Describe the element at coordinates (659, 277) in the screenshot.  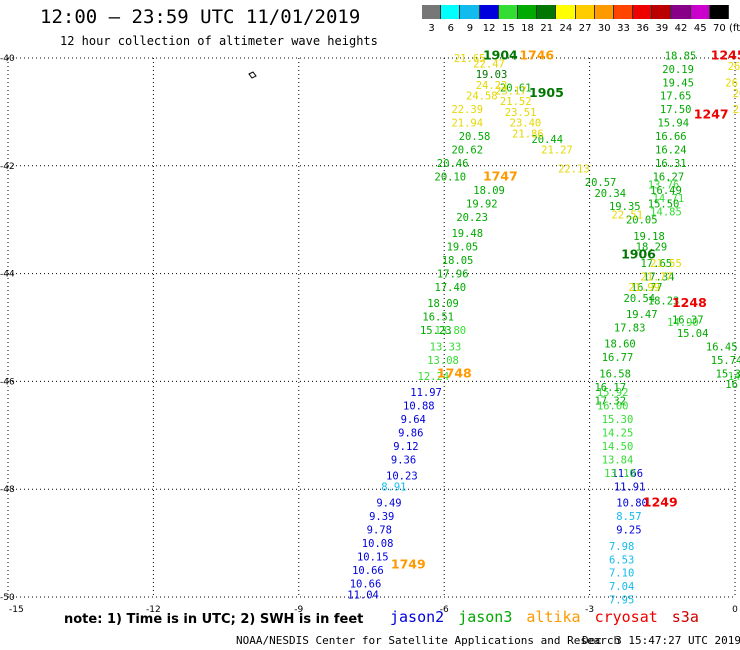
I see `wave-height-label: 17.34` at that location.